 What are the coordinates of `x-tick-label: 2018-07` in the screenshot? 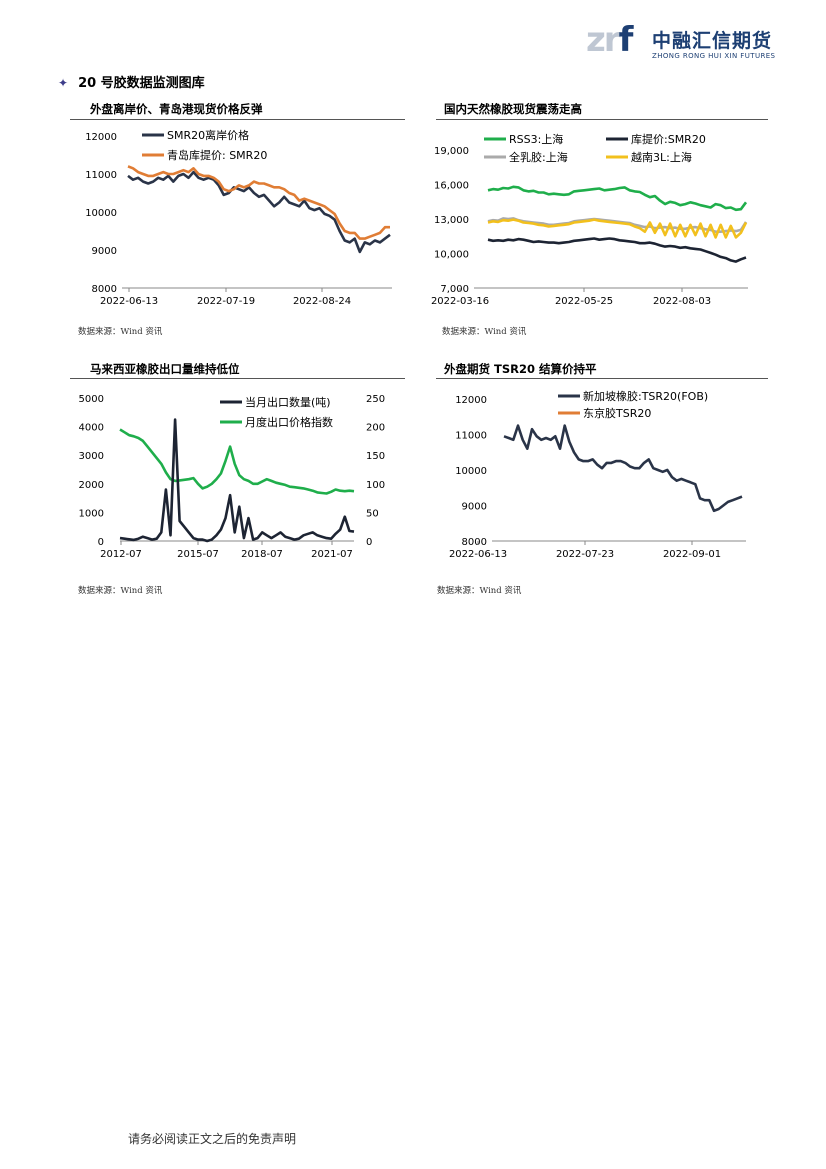 It's located at (262, 554).